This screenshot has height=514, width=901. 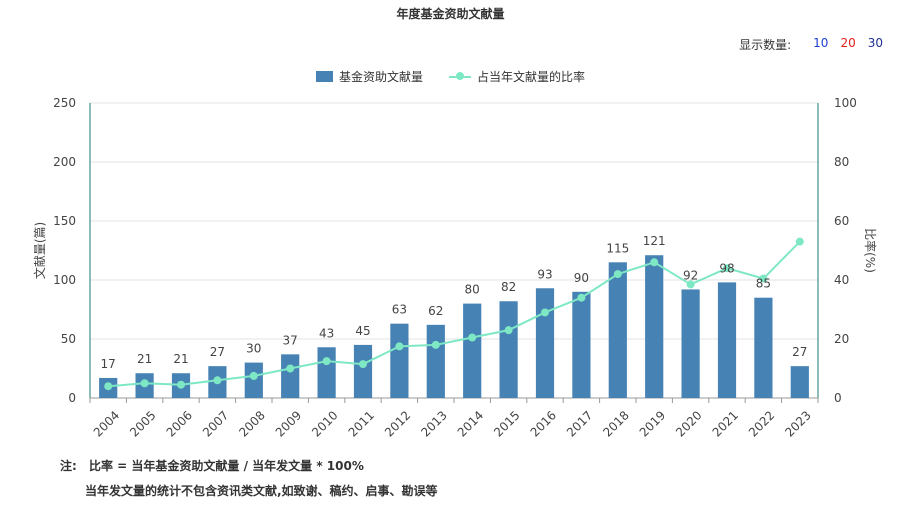 What do you see at coordinates (544, 274) in the screenshot?
I see `bar-value-label: 93` at bounding box center [544, 274].